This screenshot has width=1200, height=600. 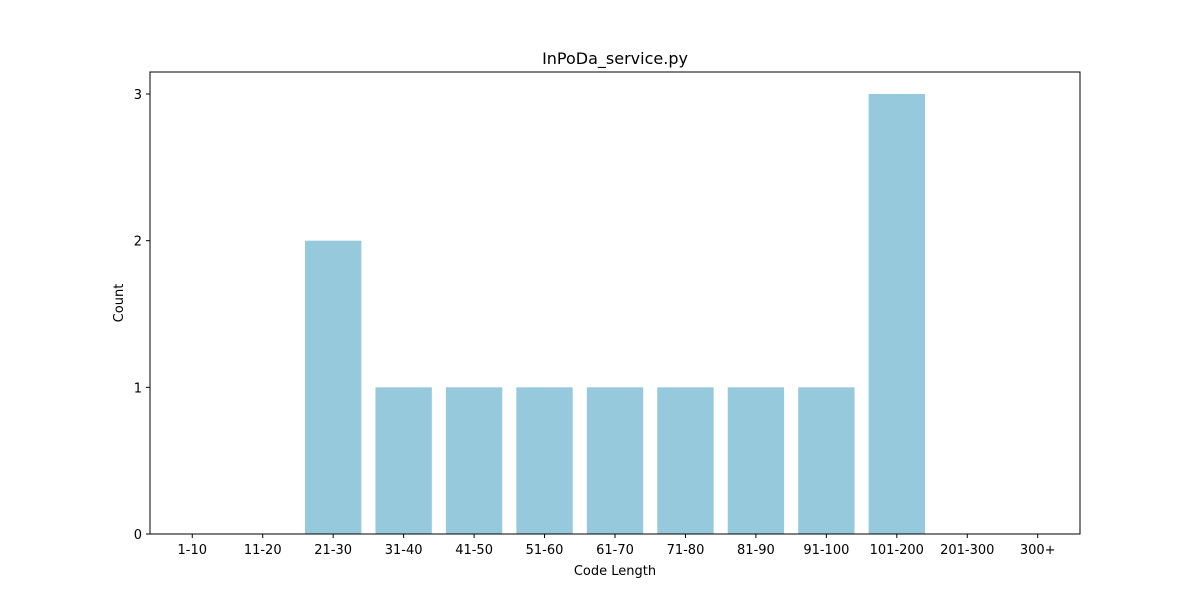 I want to click on x-tick-label: 300+, so click(x=1038, y=550).